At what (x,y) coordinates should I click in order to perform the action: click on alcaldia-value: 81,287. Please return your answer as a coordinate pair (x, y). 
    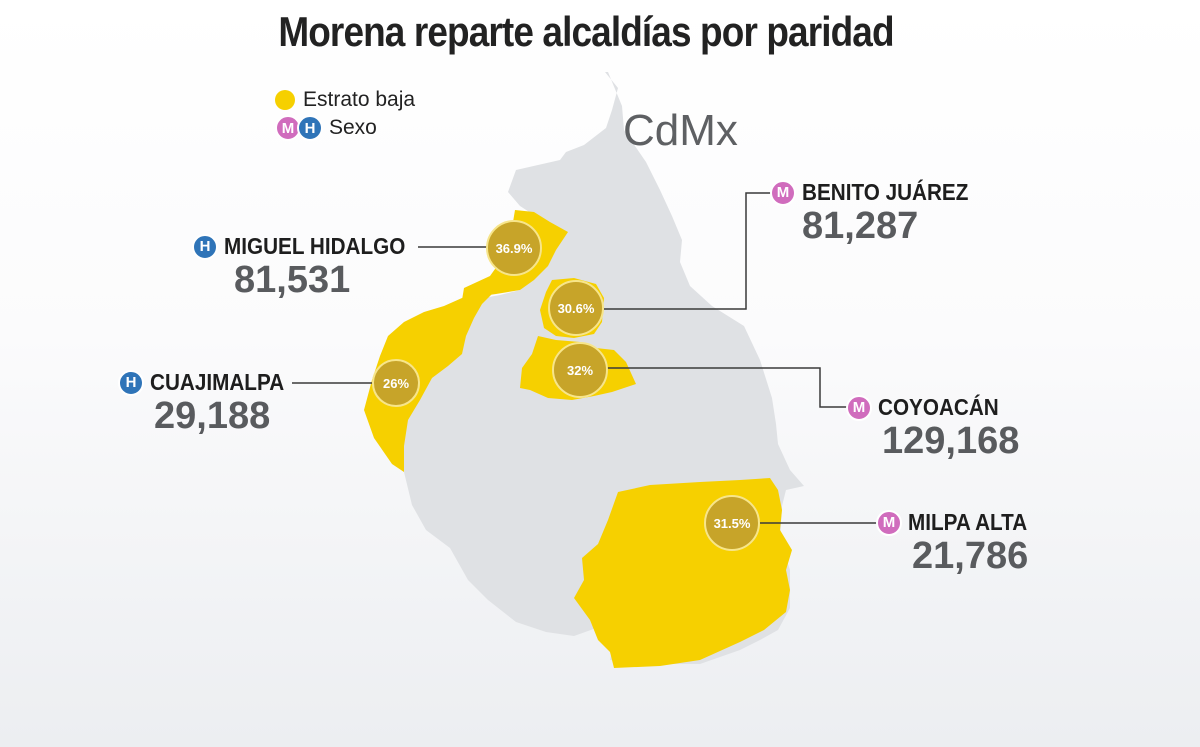
    Looking at the image, I should click on (860, 226).